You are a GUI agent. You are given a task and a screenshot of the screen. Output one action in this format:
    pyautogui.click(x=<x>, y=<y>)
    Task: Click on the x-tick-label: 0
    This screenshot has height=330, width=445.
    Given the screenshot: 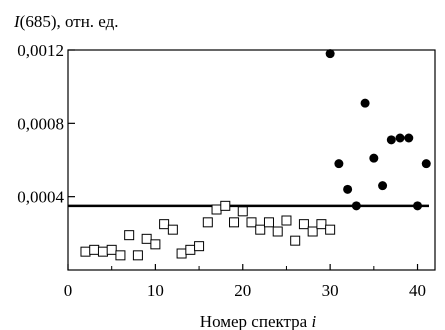 What is the action you would take?
    pyautogui.click(x=68, y=290)
    